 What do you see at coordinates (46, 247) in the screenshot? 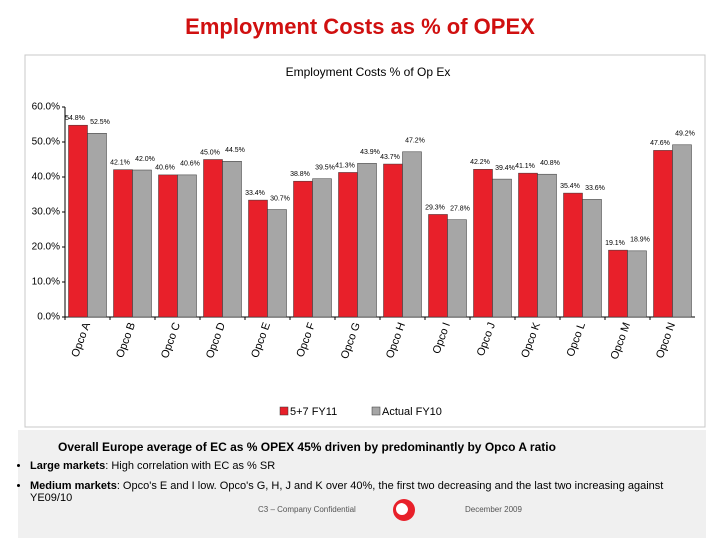
I see `y-tick-label: 20.0%` at bounding box center [46, 247].